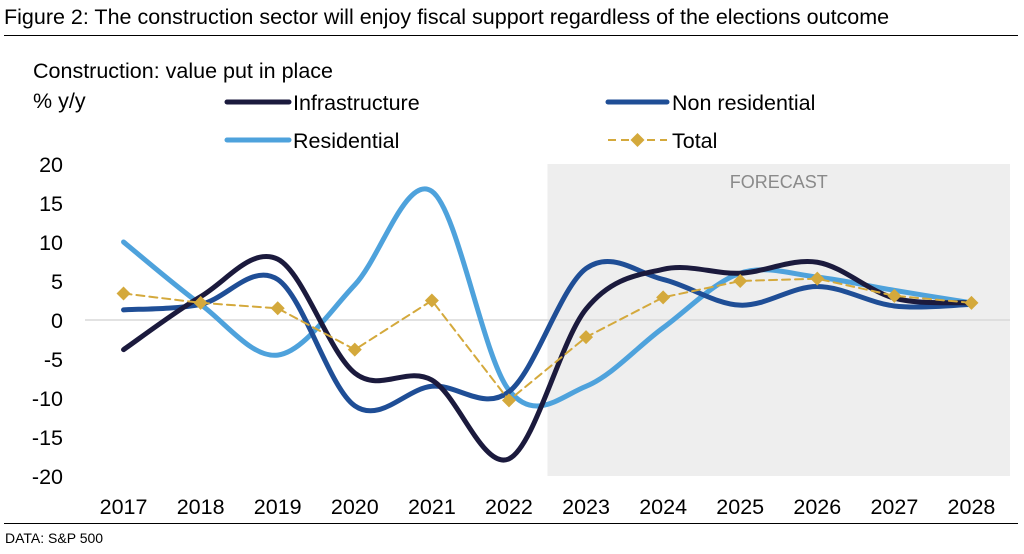 This screenshot has height=554, width=1024. I want to click on x-tick-label: 2021, so click(432, 507).